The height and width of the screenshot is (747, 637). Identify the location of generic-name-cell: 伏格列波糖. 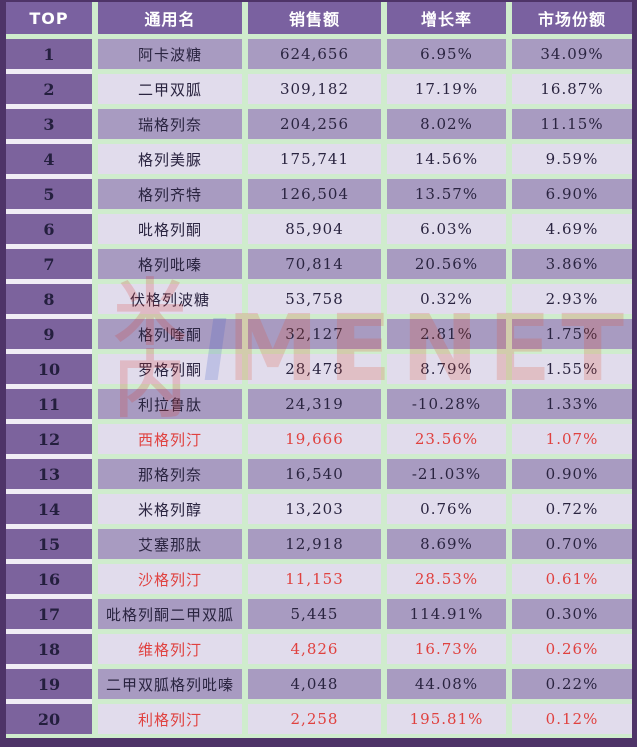
(170, 299).